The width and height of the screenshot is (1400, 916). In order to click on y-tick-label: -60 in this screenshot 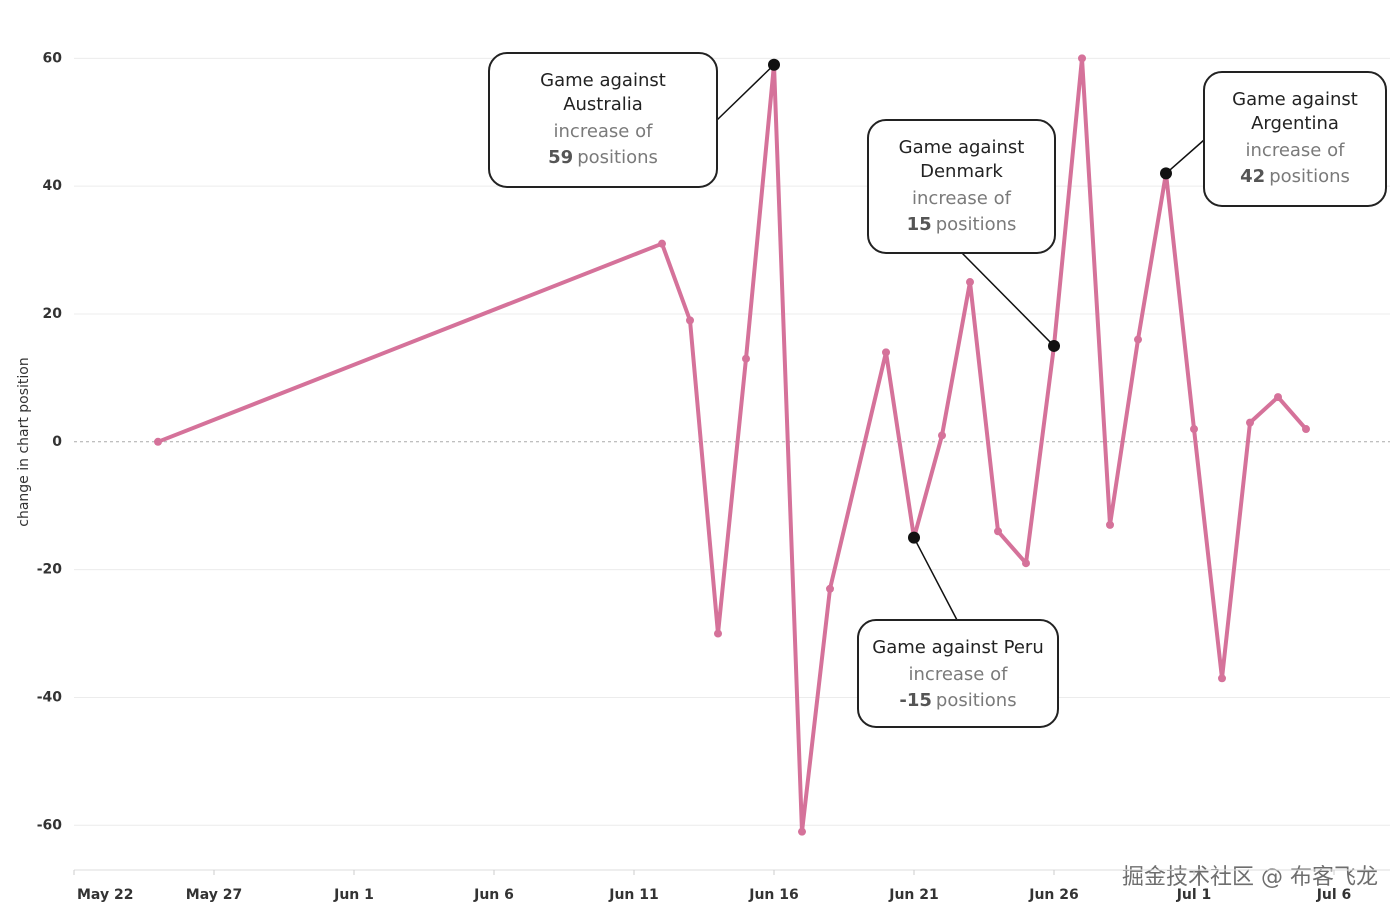, I will do `click(50, 825)`.